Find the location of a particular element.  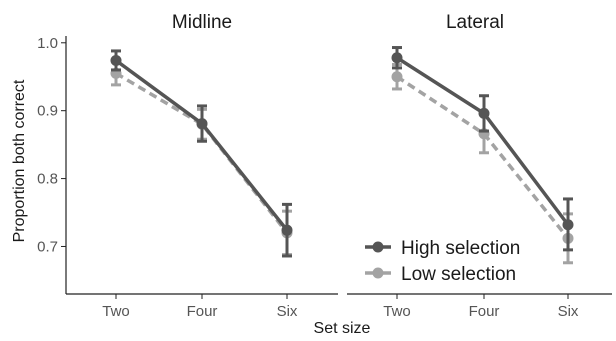

y-tick-label: 0.8 is located at coordinates (47, 179).